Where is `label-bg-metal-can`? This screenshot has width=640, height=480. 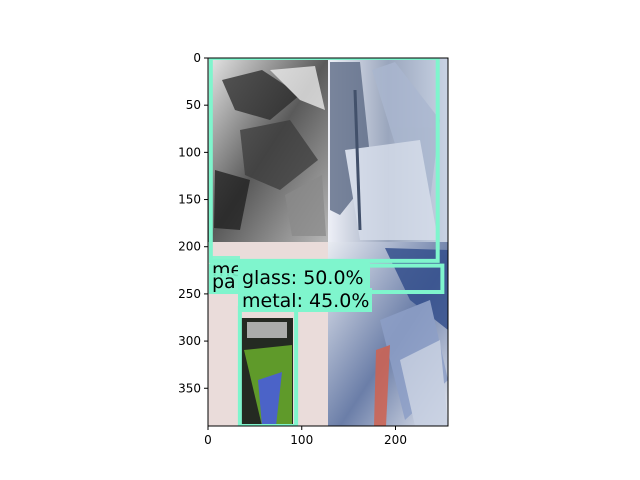
label-bg-metal-can is located at coordinates (305, 300).